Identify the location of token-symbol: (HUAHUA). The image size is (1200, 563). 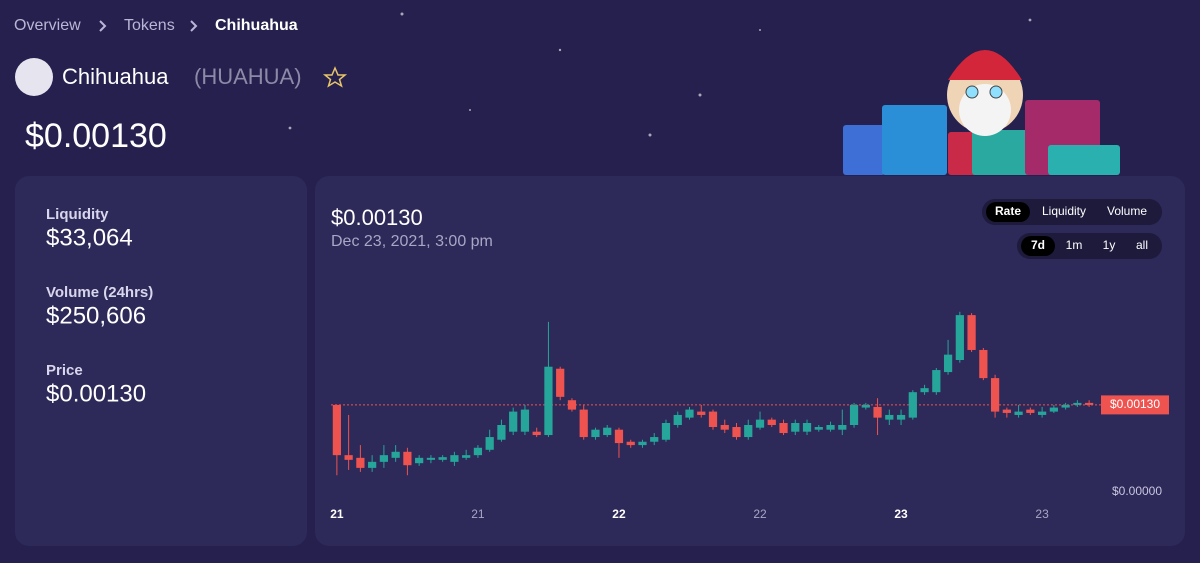
(248, 76).